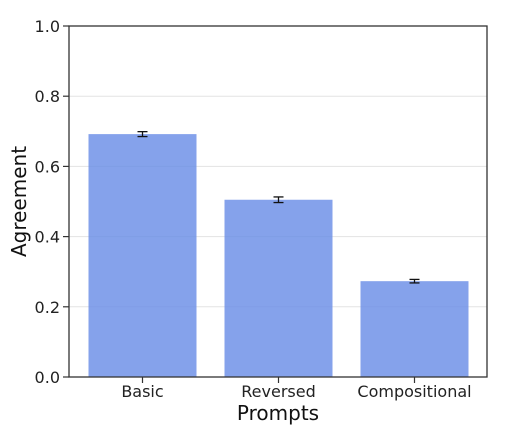 This screenshot has height=436, width=514. Describe the element at coordinates (414, 391) in the screenshot. I see `x-tick-label: Compositional` at that location.